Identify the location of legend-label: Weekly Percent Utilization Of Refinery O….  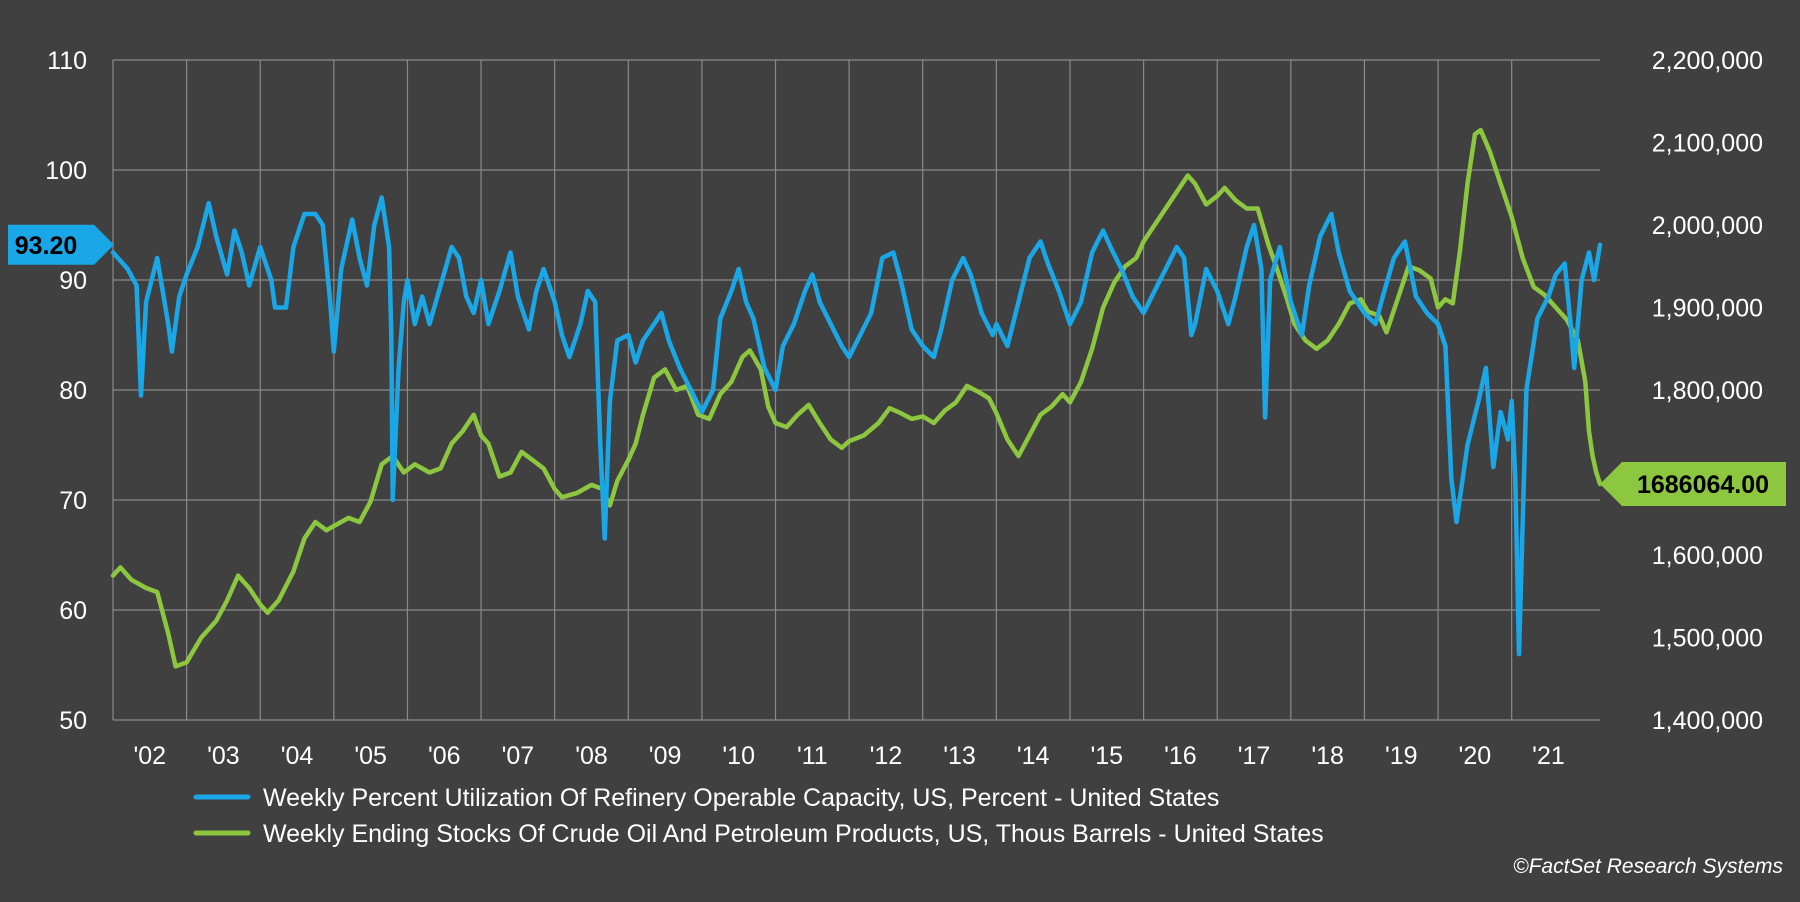
(741, 798).